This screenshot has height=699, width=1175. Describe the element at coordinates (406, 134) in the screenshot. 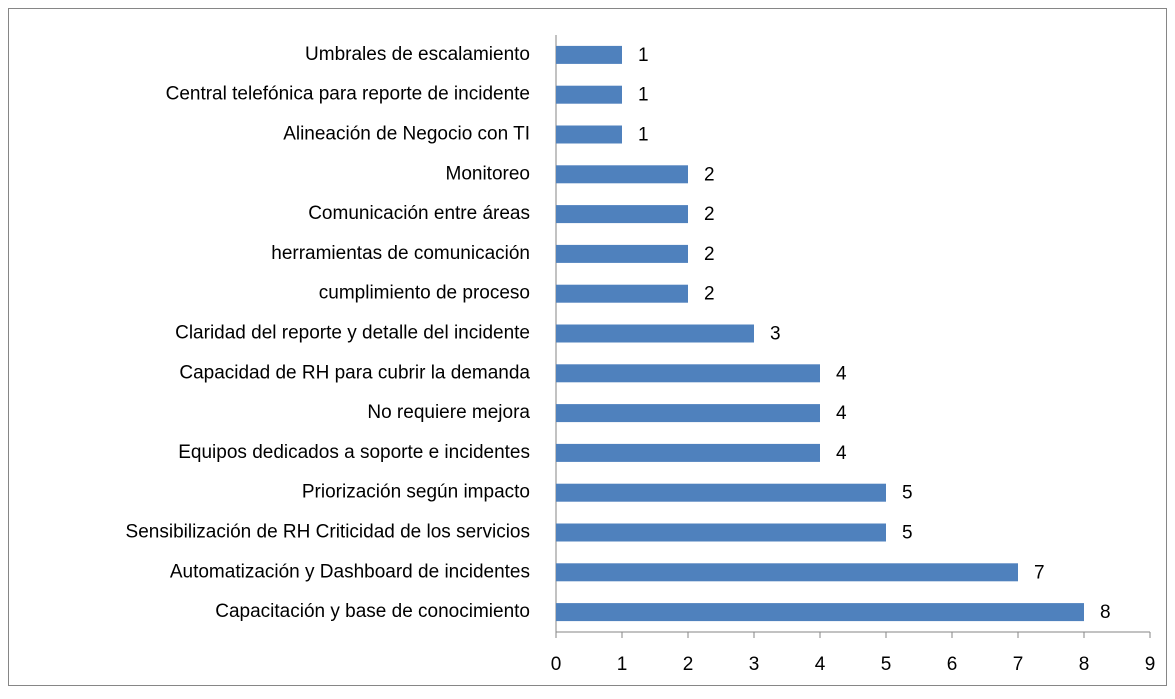

I see `y-tick-label: Alineación de Negocio con TI` at that location.